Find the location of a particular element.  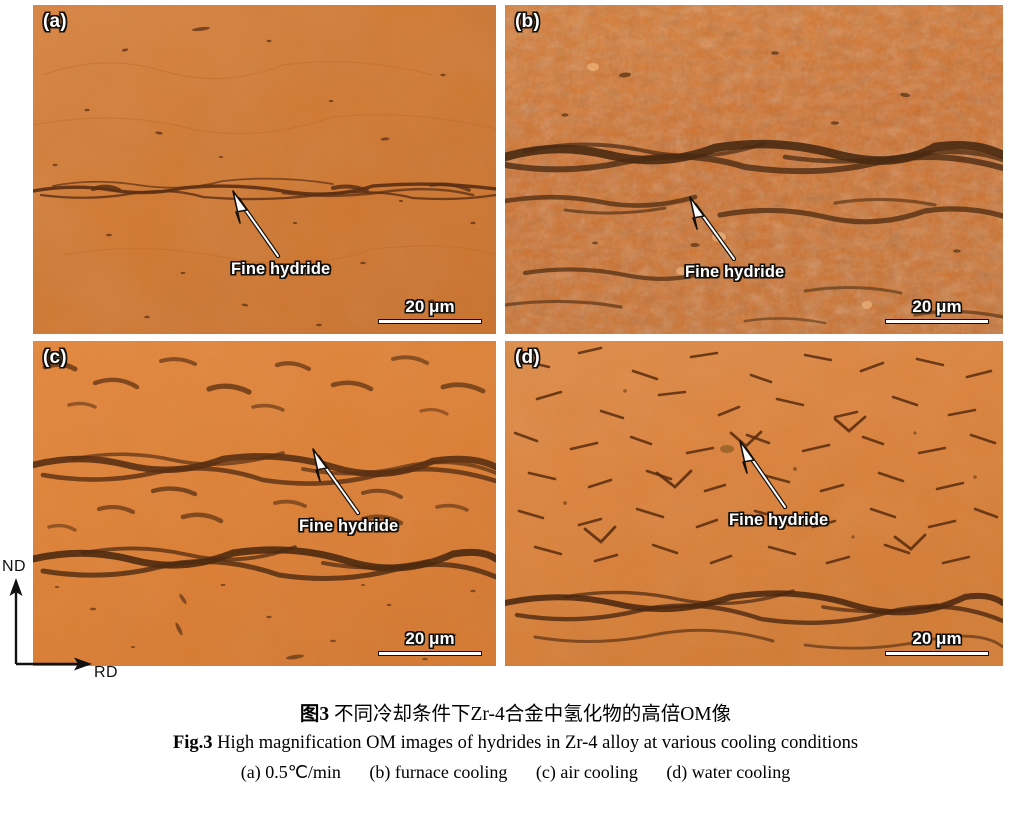

subcaption-b: (b) furnace cooling is located at coordinates (438, 772).